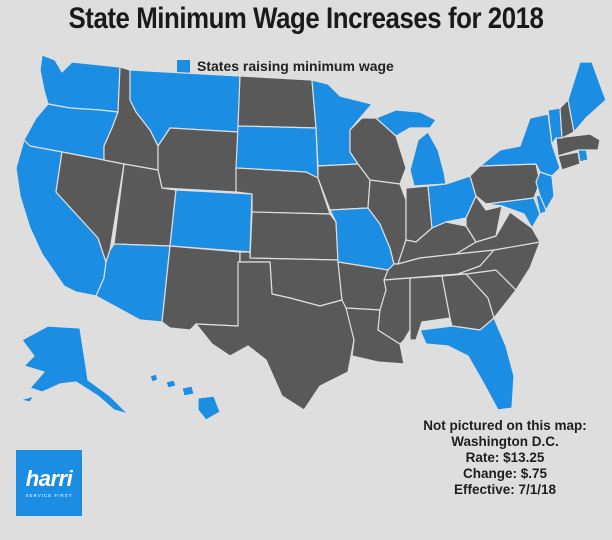 The height and width of the screenshot is (540, 612). I want to click on legend-swatch, so click(183, 66).